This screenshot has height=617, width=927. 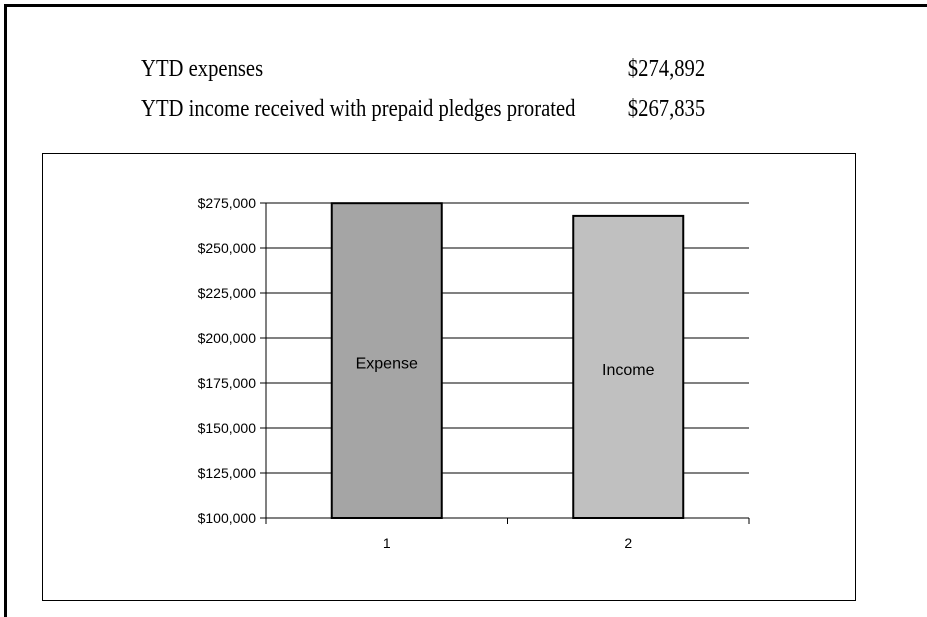 What do you see at coordinates (227, 338) in the screenshot?
I see `y-tick-label: $200,000` at bounding box center [227, 338].